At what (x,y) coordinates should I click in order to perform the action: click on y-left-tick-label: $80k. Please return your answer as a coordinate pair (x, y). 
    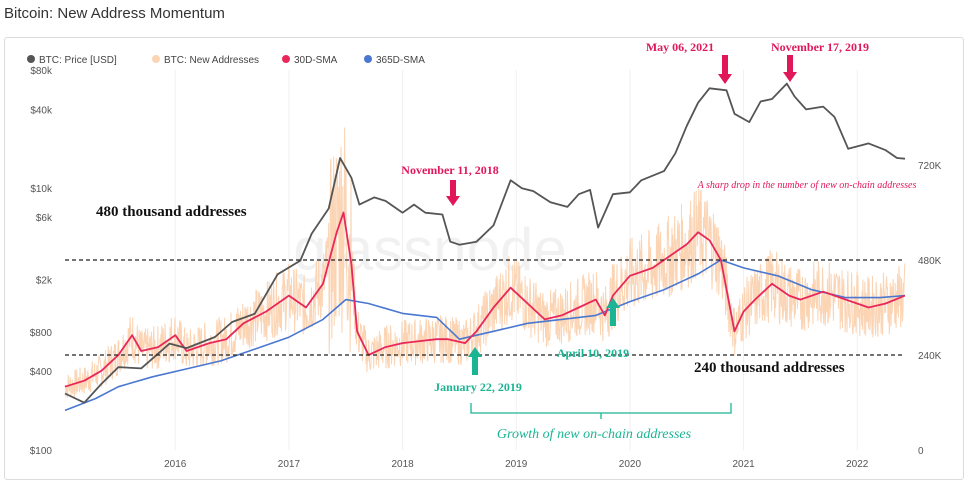
    Looking at the image, I should click on (41, 71).